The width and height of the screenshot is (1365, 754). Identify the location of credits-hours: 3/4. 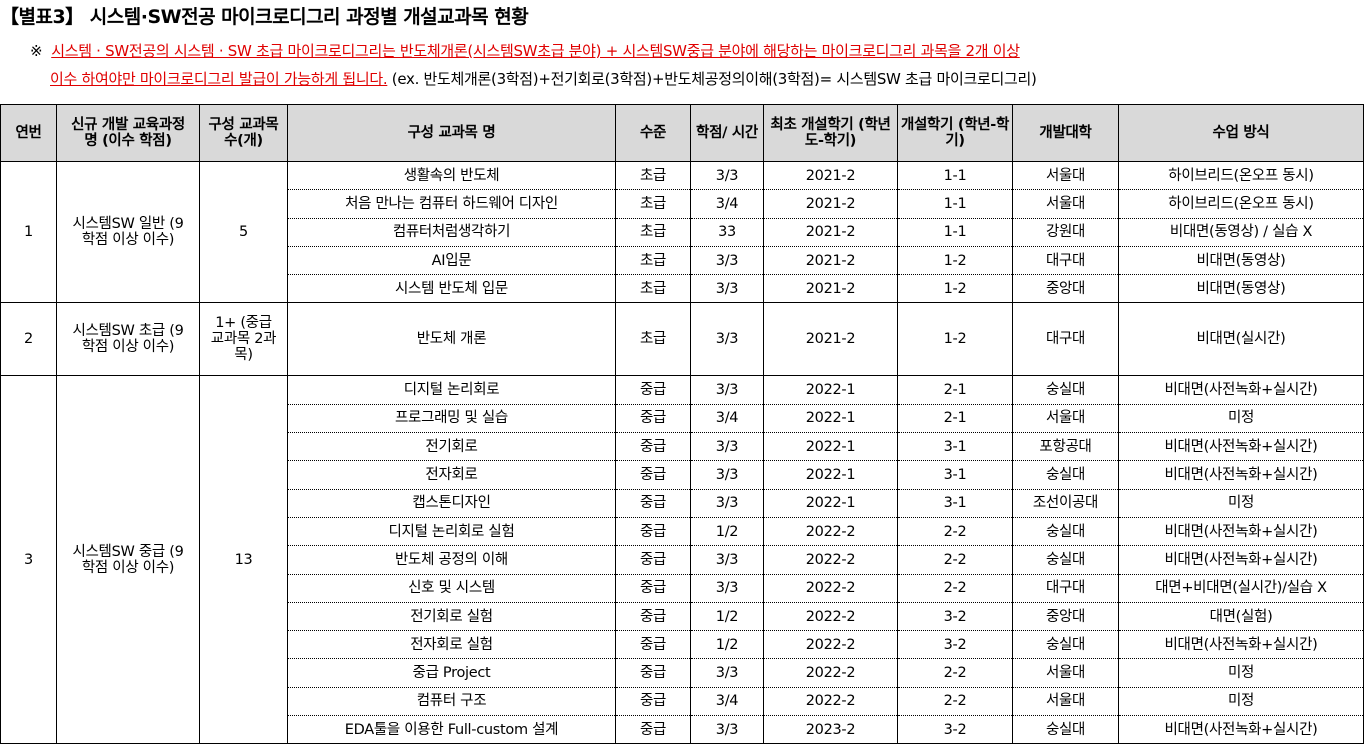
(727, 701).